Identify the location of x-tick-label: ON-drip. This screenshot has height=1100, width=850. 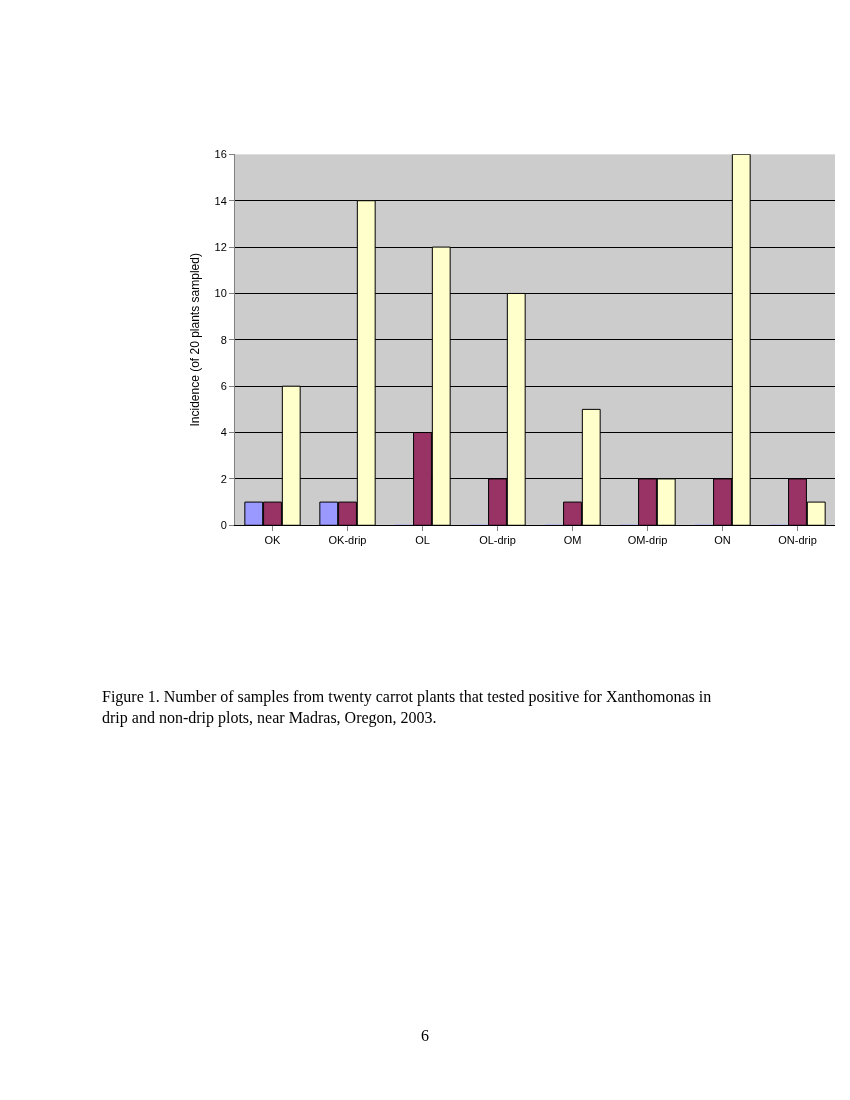
(797, 540).